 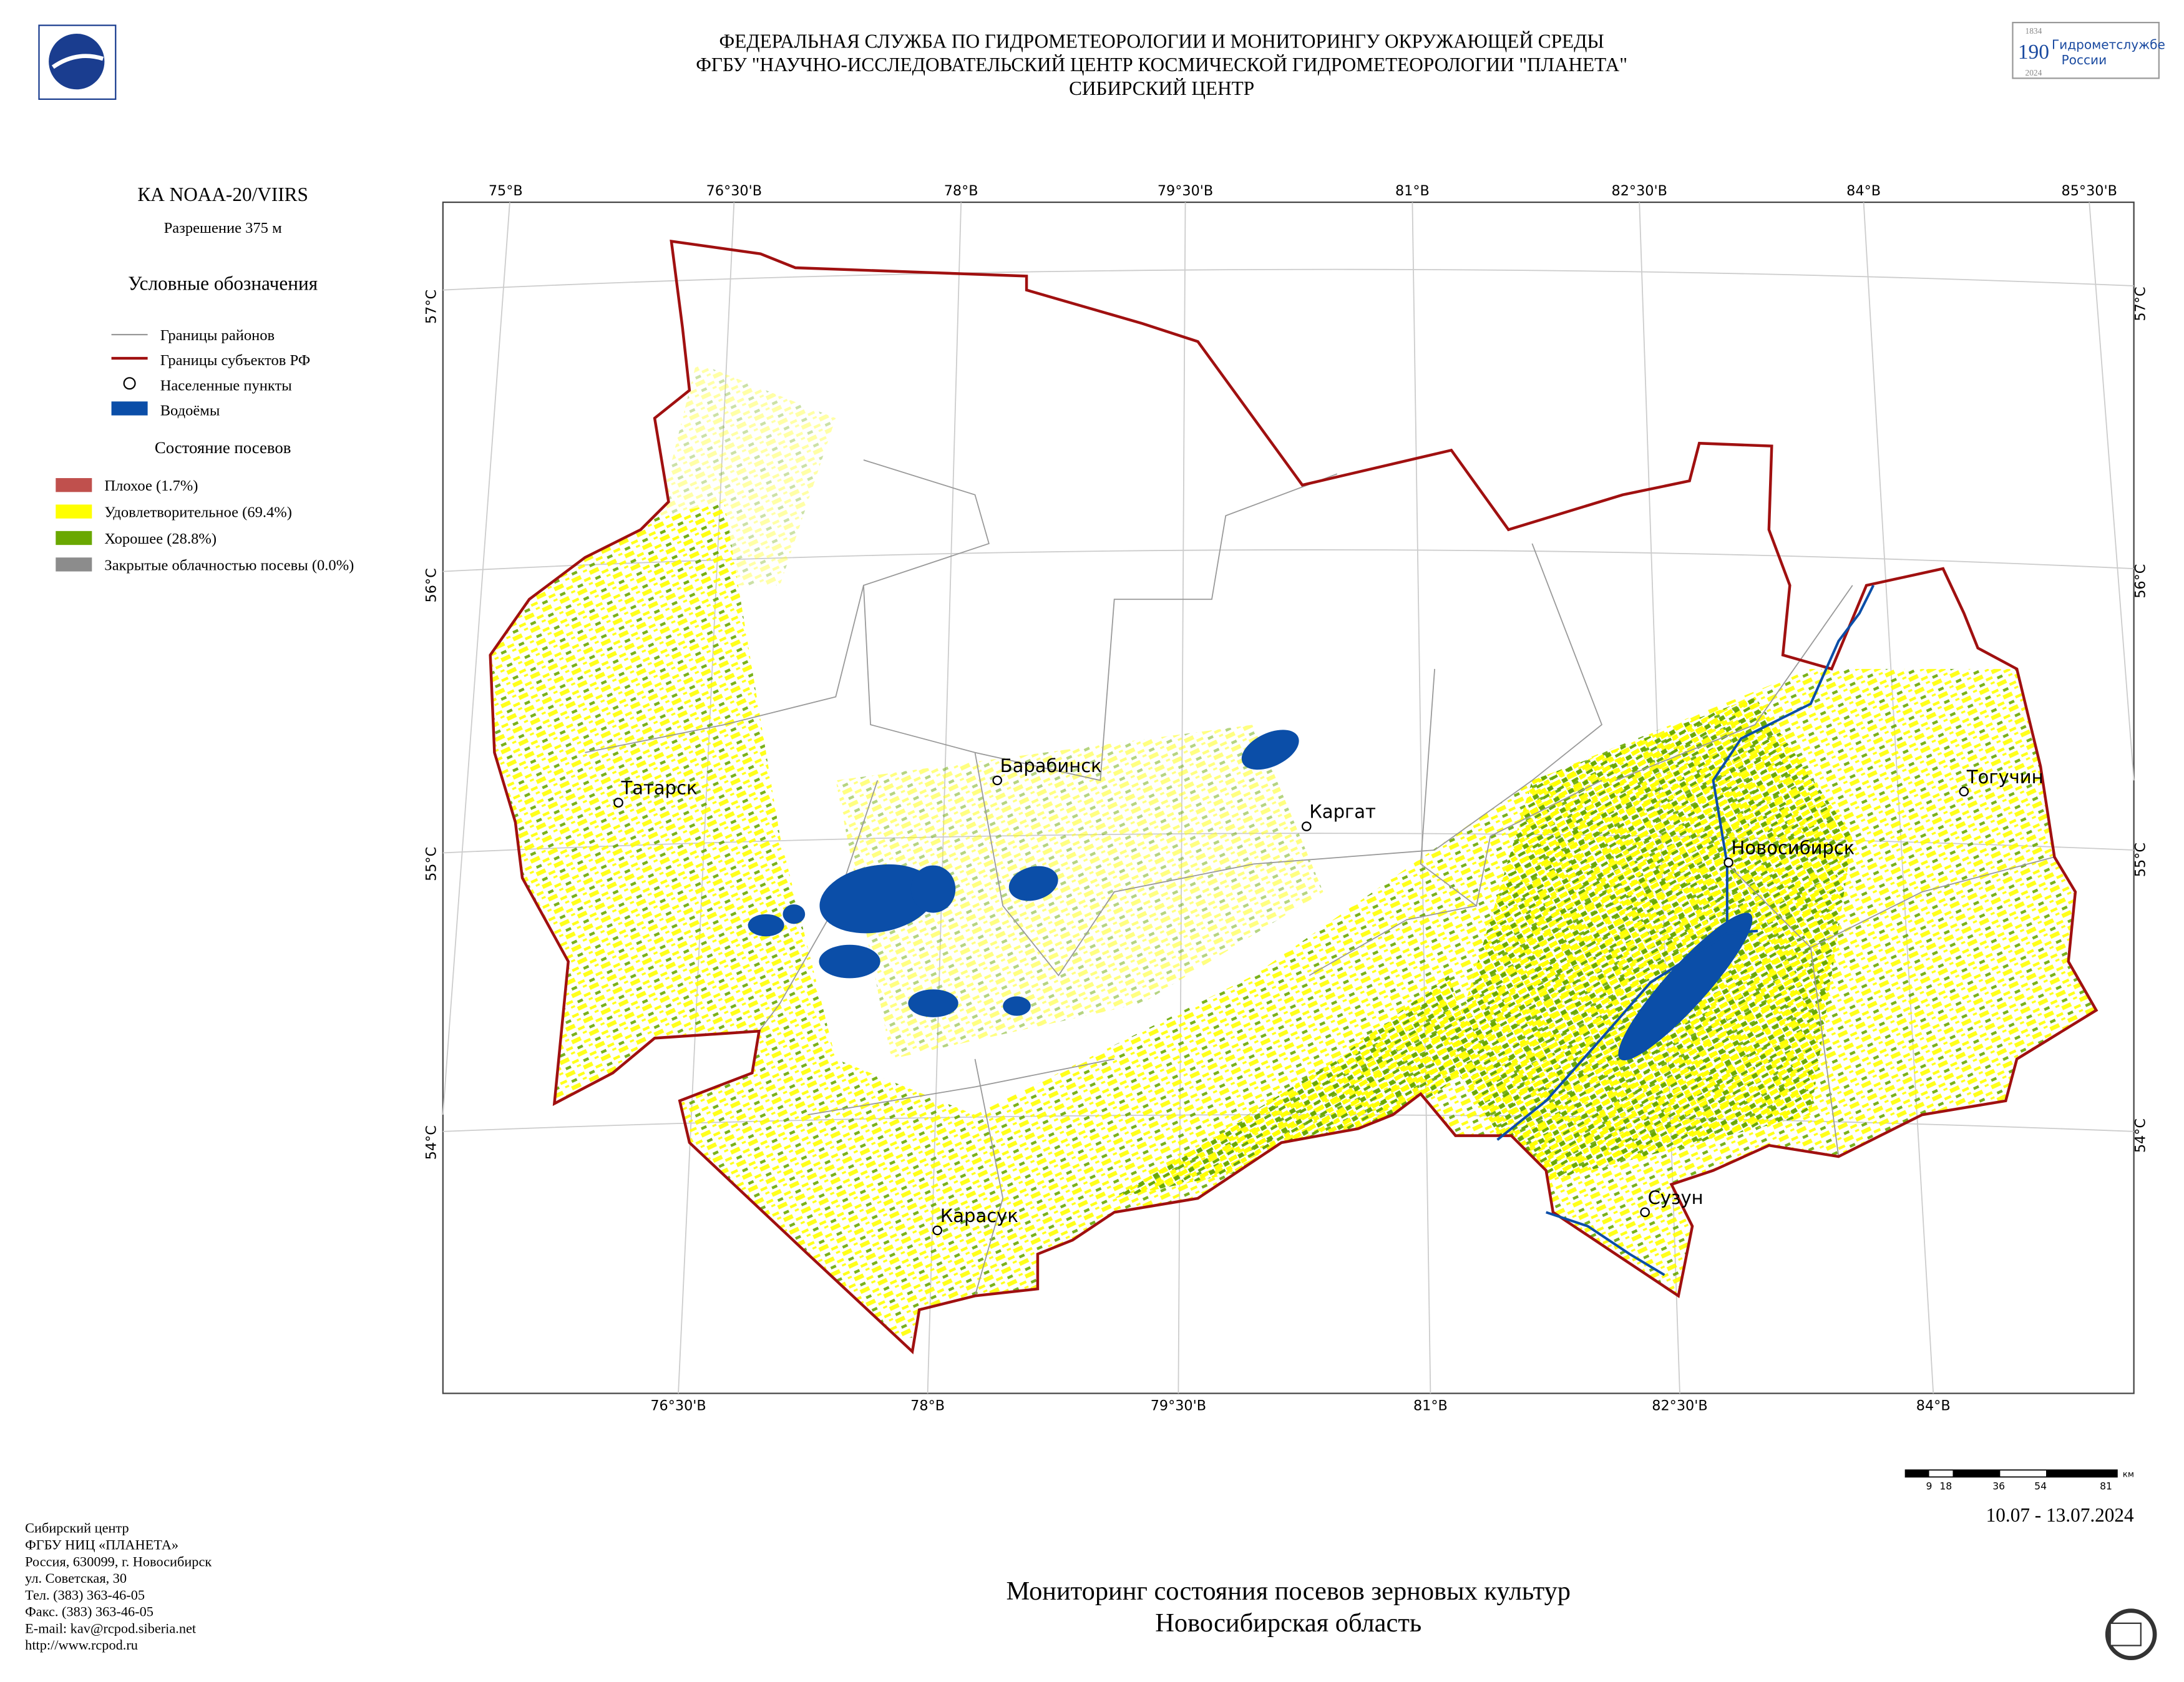 I want to click on logo-text: России, so click(x=2084, y=59).